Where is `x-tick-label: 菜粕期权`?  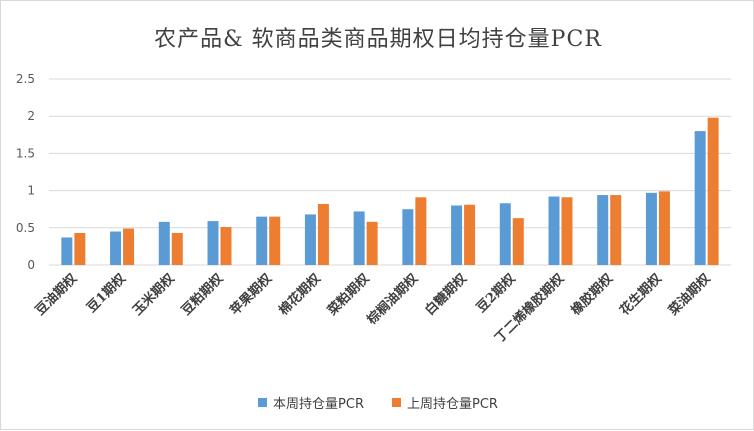 x-tick-label: 菜粕期权 is located at coordinates (348, 294).